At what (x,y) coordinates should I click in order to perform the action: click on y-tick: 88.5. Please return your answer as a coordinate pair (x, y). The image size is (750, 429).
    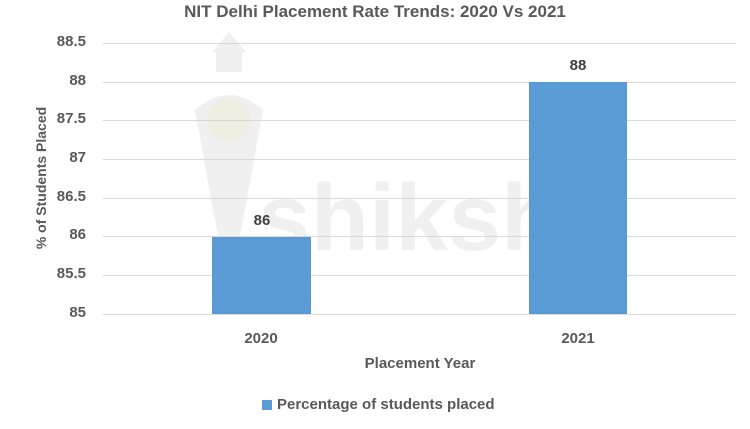
    Looking at the image, I should click on (71, 41).